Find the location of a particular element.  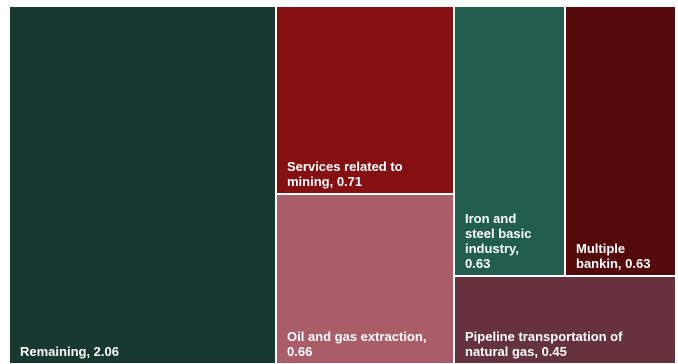

tile-label-iron-and-steel-basic-industry: Iron and steel basic industry, 0.63 is located at coordinates (498, 241).